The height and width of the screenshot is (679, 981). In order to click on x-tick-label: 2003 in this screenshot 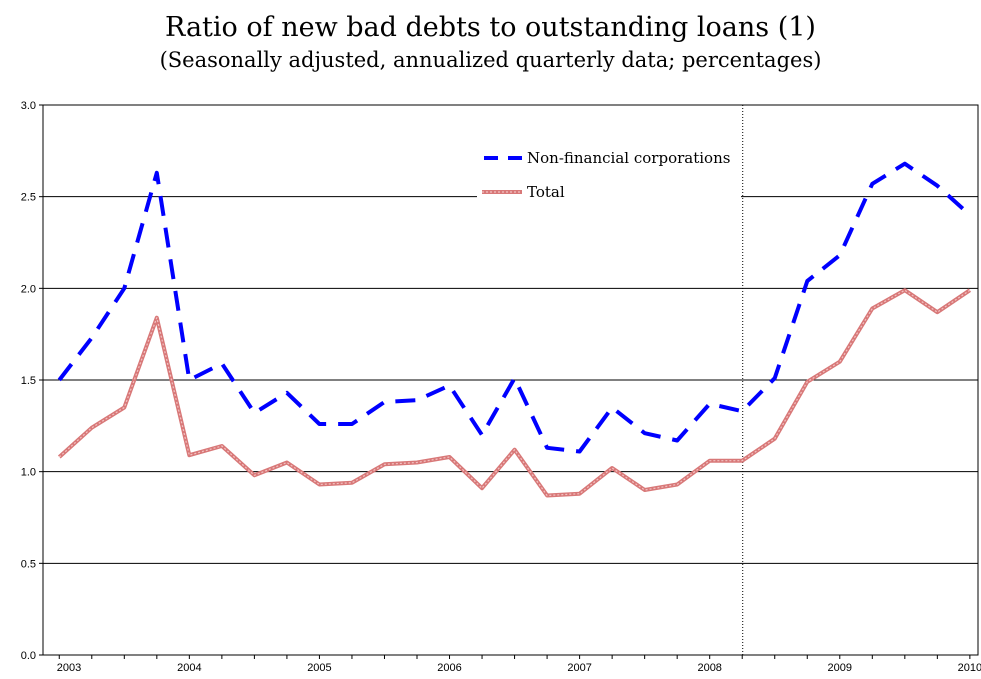, I will do `click(69, 668)`.